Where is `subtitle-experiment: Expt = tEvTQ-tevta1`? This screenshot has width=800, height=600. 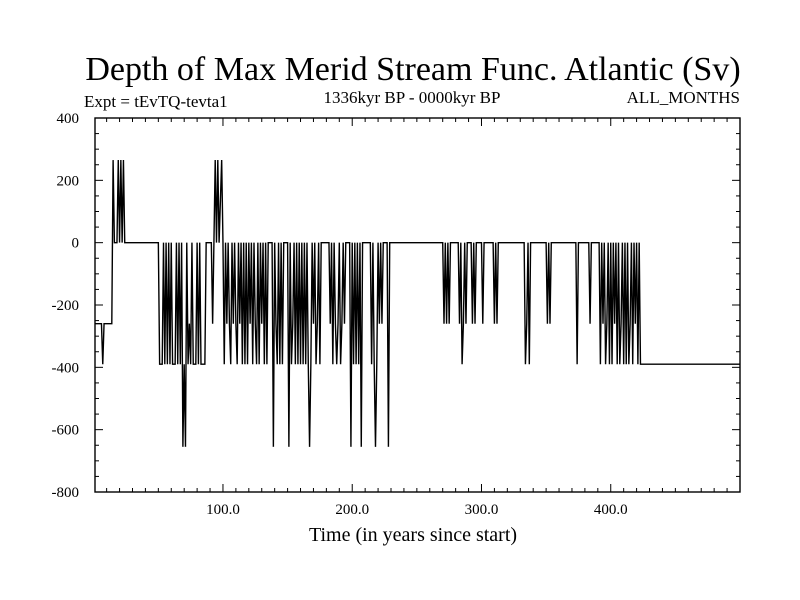
subtitle-experiment: Expt = tEvTQ-tevta1 is located at coordinates (156, 101).